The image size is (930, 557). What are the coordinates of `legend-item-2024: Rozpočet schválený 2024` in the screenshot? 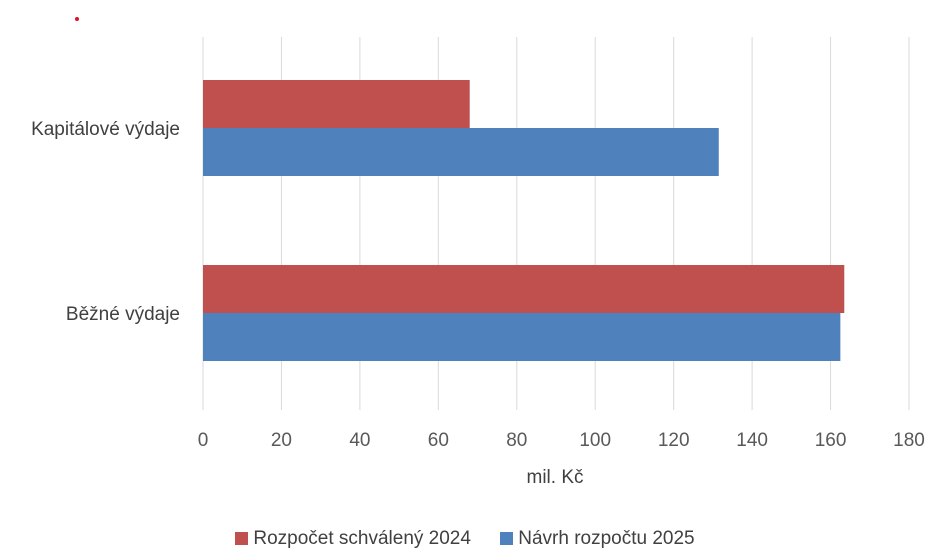 It's located at (353, 539).